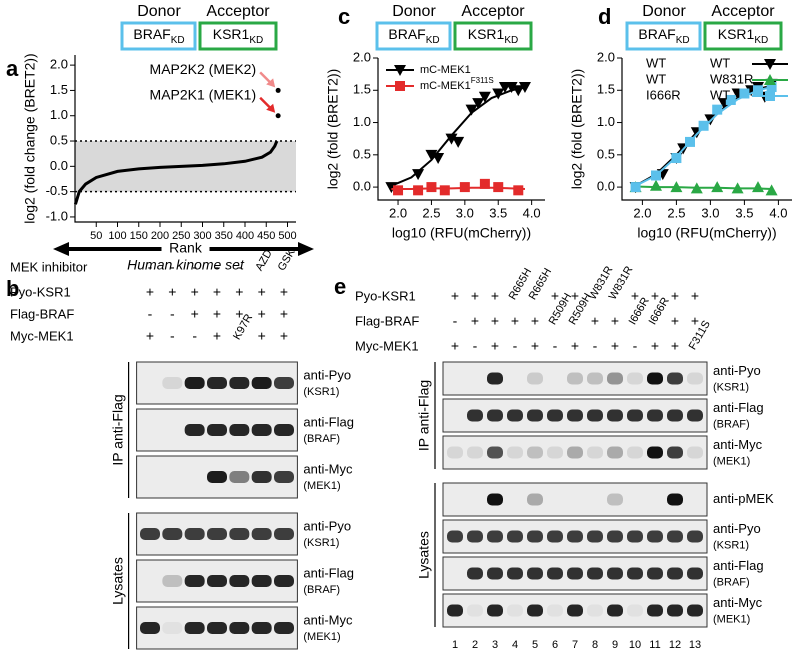 The image size is (800, 661). What do you see at coordinates (706, 129) in the screenshot?
I see `axis-line` at bounding box center [706, 129].